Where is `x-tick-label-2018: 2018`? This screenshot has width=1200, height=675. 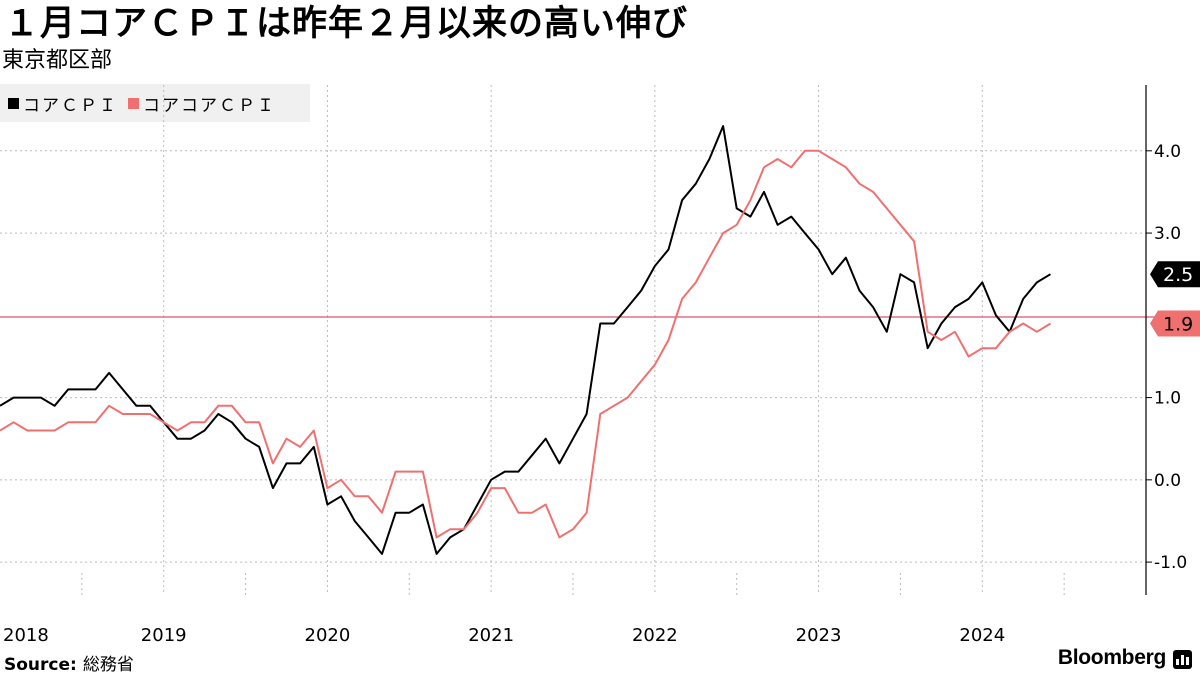 x-tick-label-2018: 2018 is located at coordinates (26, 635).